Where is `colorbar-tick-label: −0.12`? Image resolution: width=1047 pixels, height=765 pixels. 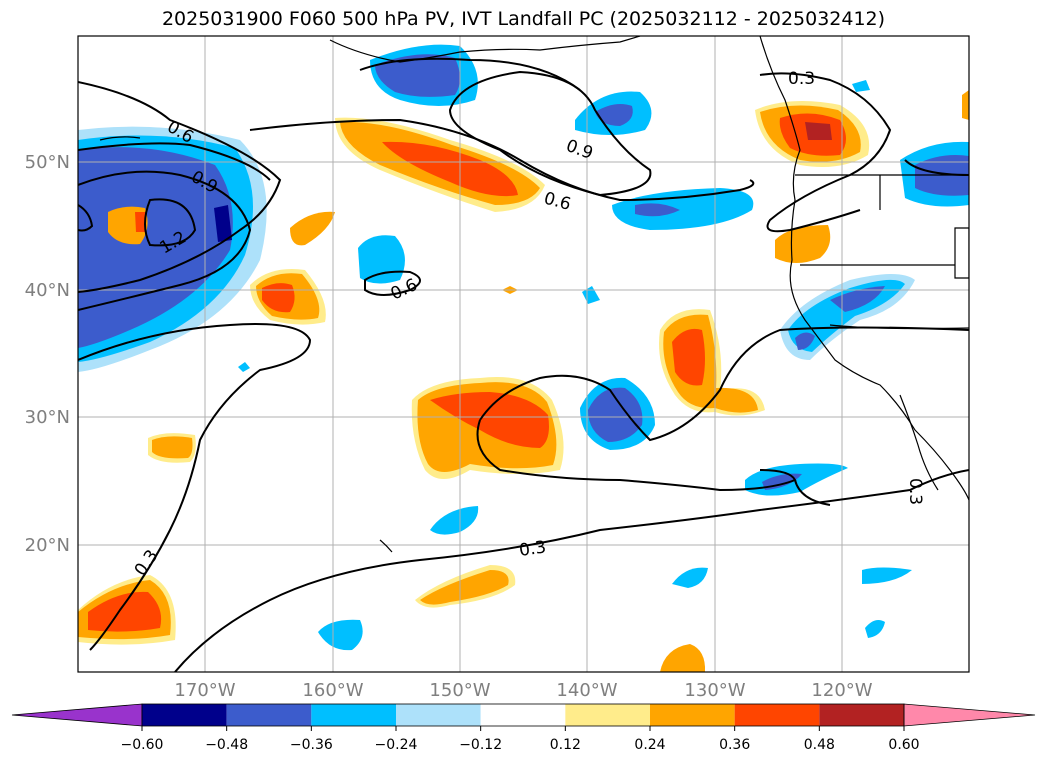 colorbar-tick-label: −0.12 is located at coordinates (480, 745).